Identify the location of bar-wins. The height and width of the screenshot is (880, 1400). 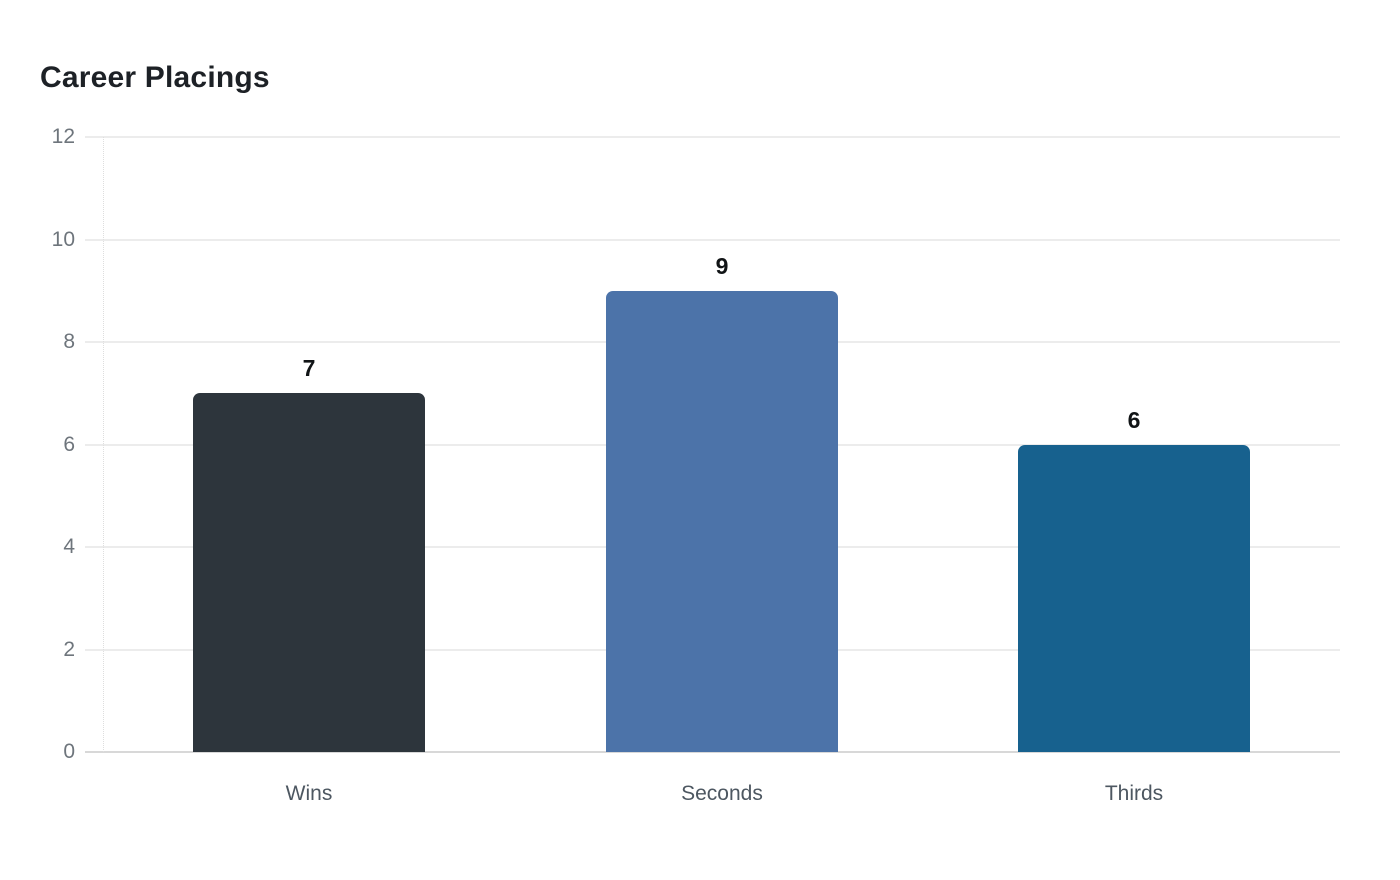
(309, 572).